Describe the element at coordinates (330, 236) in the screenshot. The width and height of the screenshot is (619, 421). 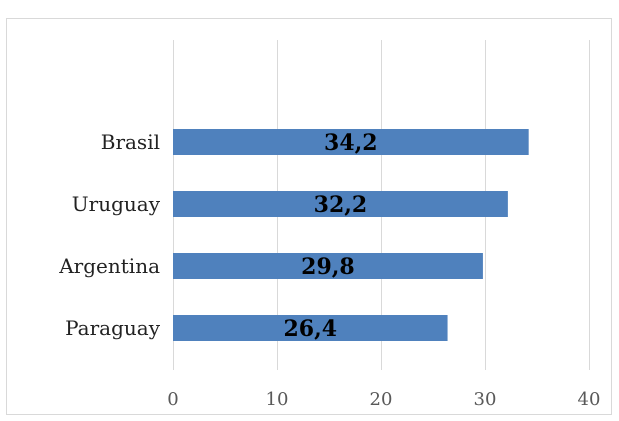
I see `data-labels: 34,2 32,2 29,8 26,4` at that location.